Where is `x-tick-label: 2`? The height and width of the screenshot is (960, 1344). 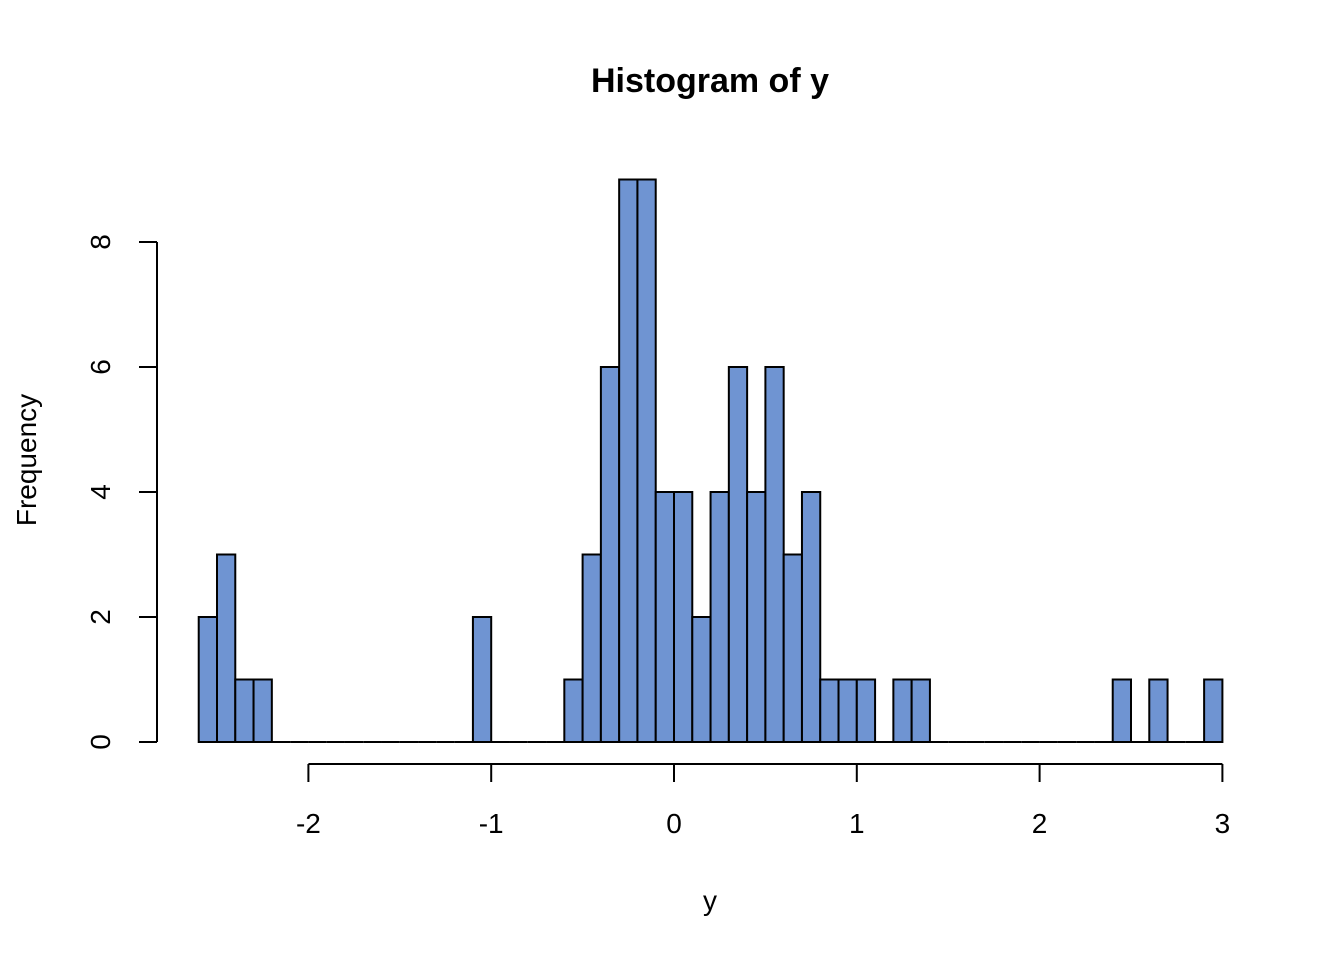
x-tick-label: 2 is located at coordinates (1040, 823).